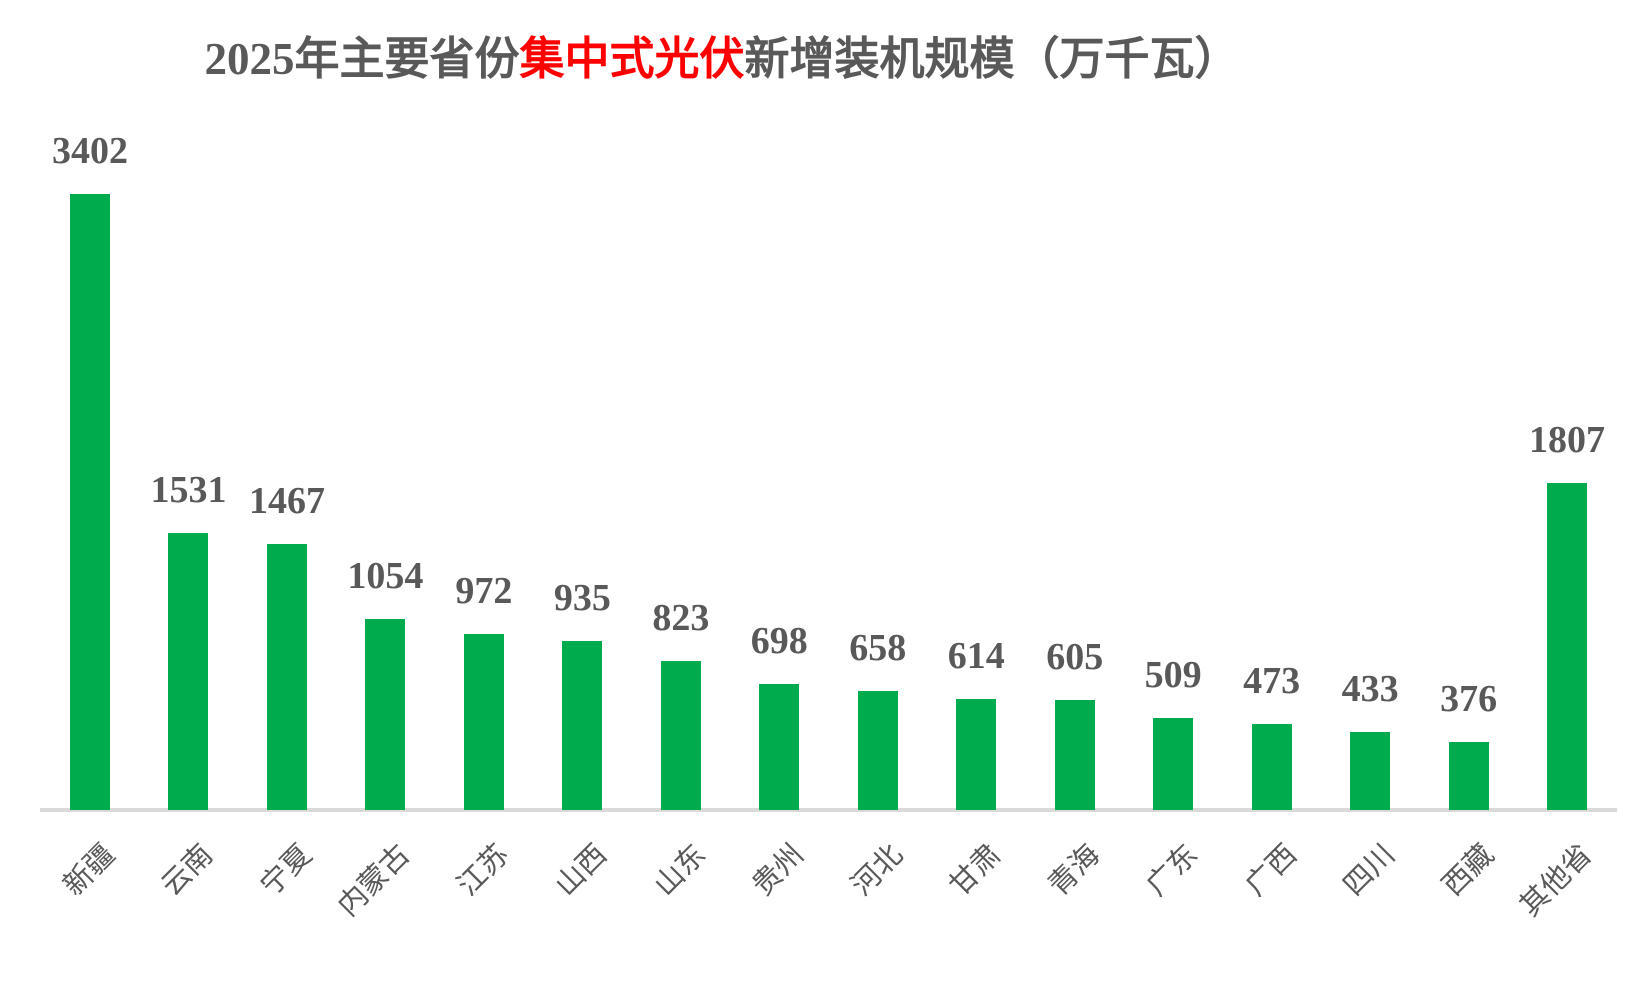  I want to click on bar-新疆, so click(90, 502).